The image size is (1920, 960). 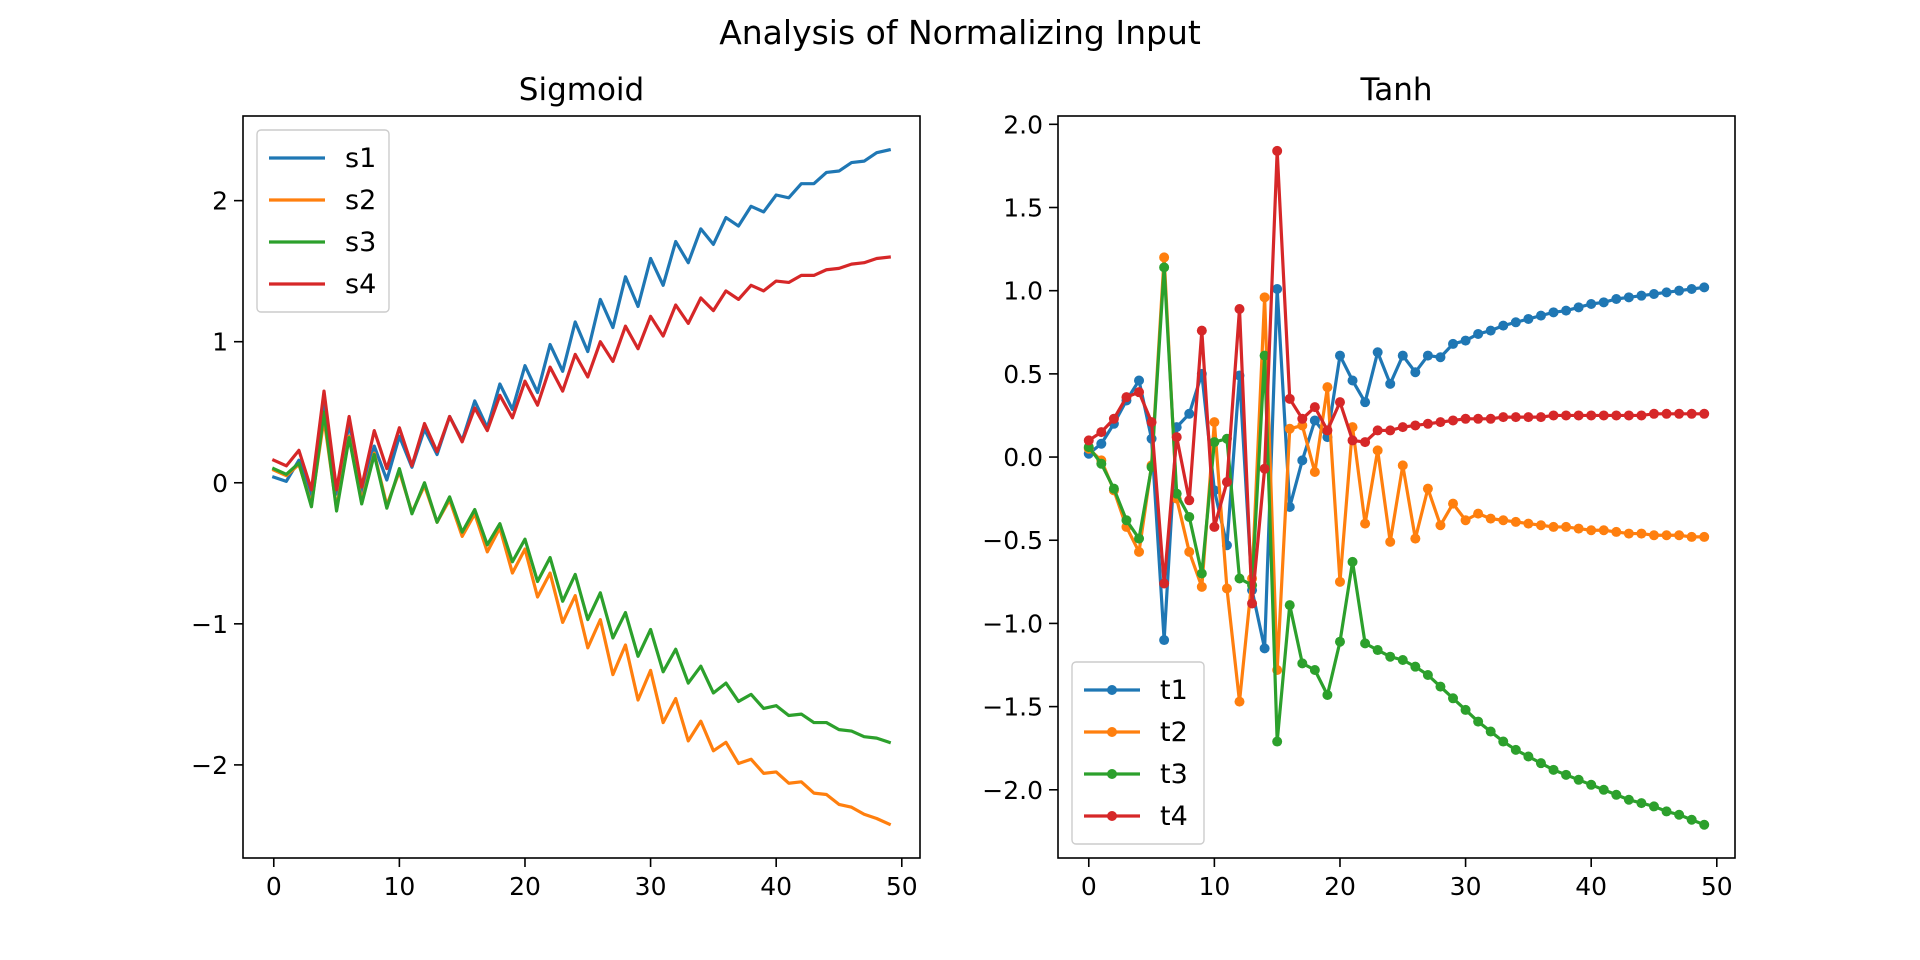 What do you see at coordinates (1112, 816) in the screenshot?
I see `legend-marker-t4` at bounding box center [1112, 816].